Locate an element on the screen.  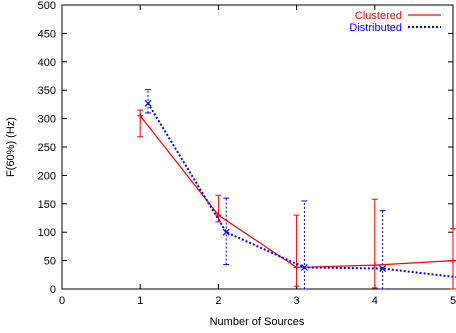
y-tick-label: 500 is located at coordinates (47, 6).